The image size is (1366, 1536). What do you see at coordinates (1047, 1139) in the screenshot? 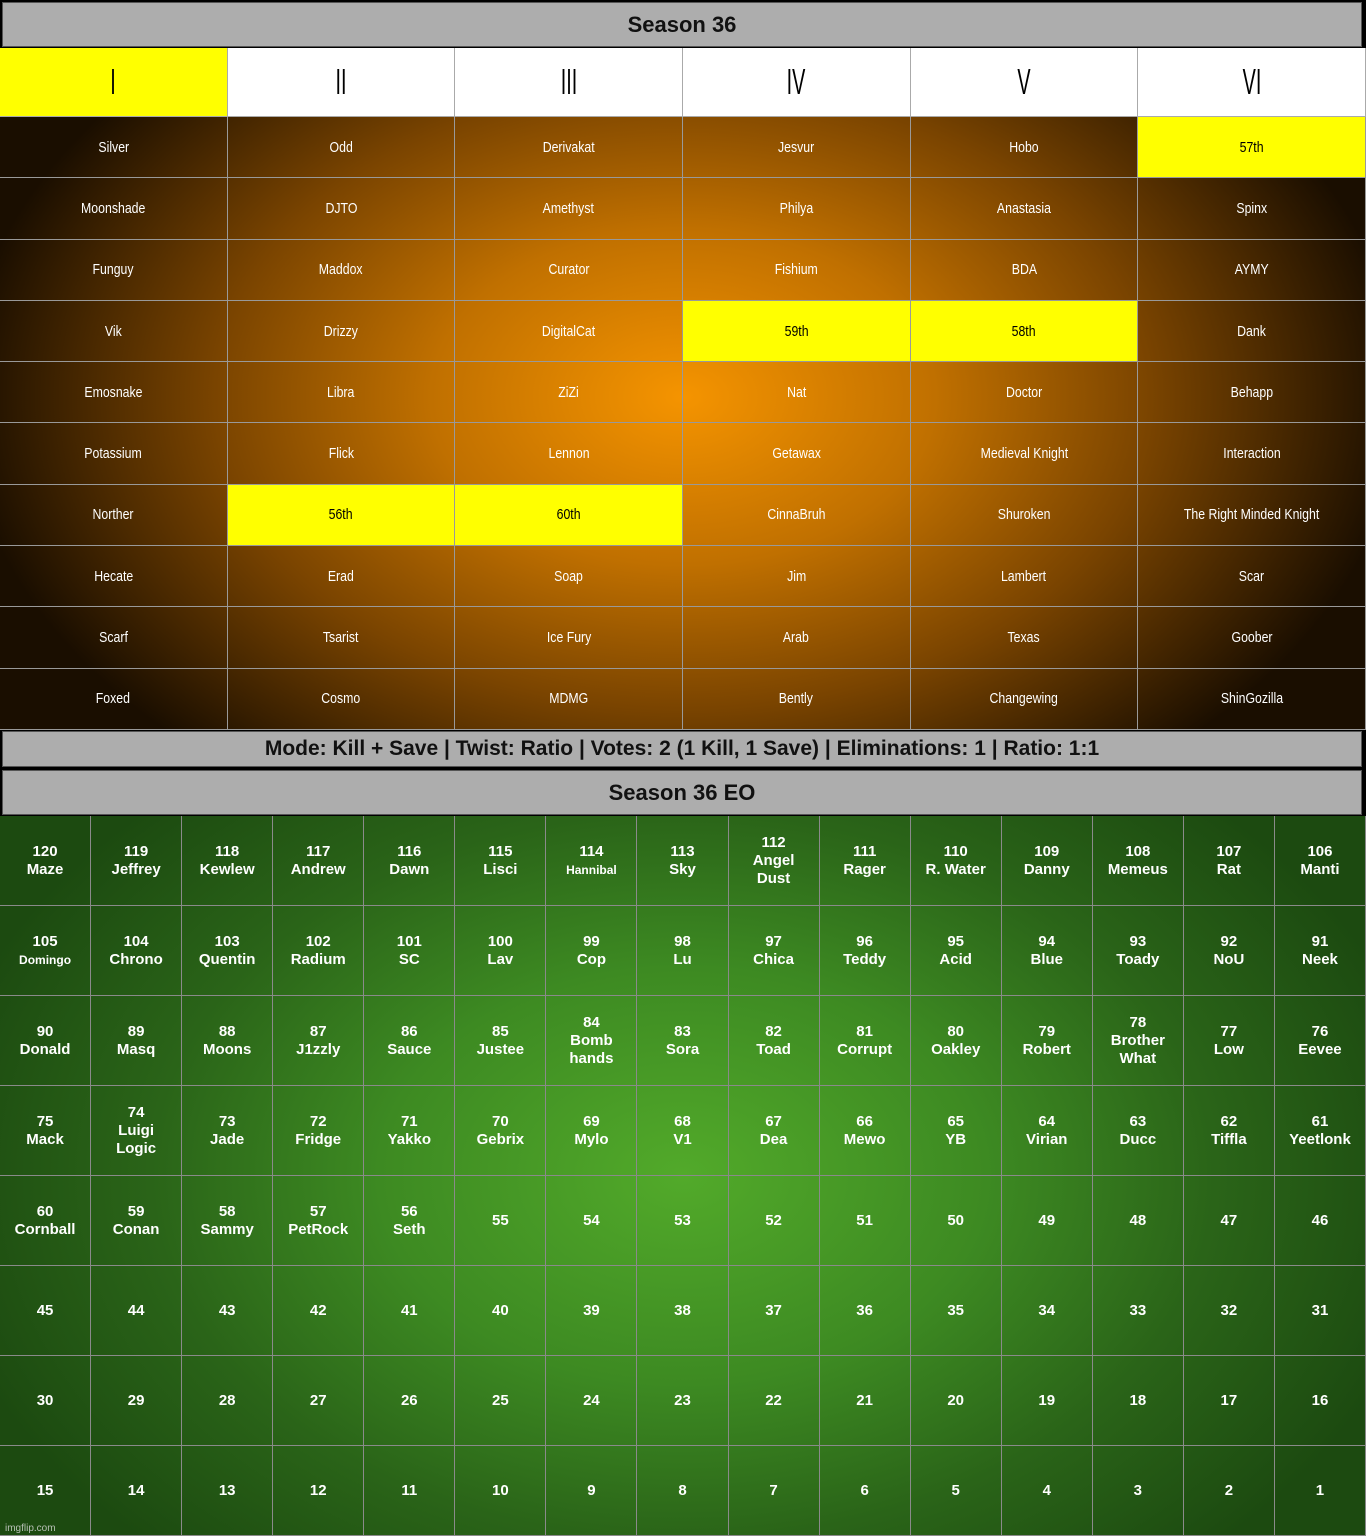
I see `eo-player-name: Virian` at bounding box center [1047, 1139].